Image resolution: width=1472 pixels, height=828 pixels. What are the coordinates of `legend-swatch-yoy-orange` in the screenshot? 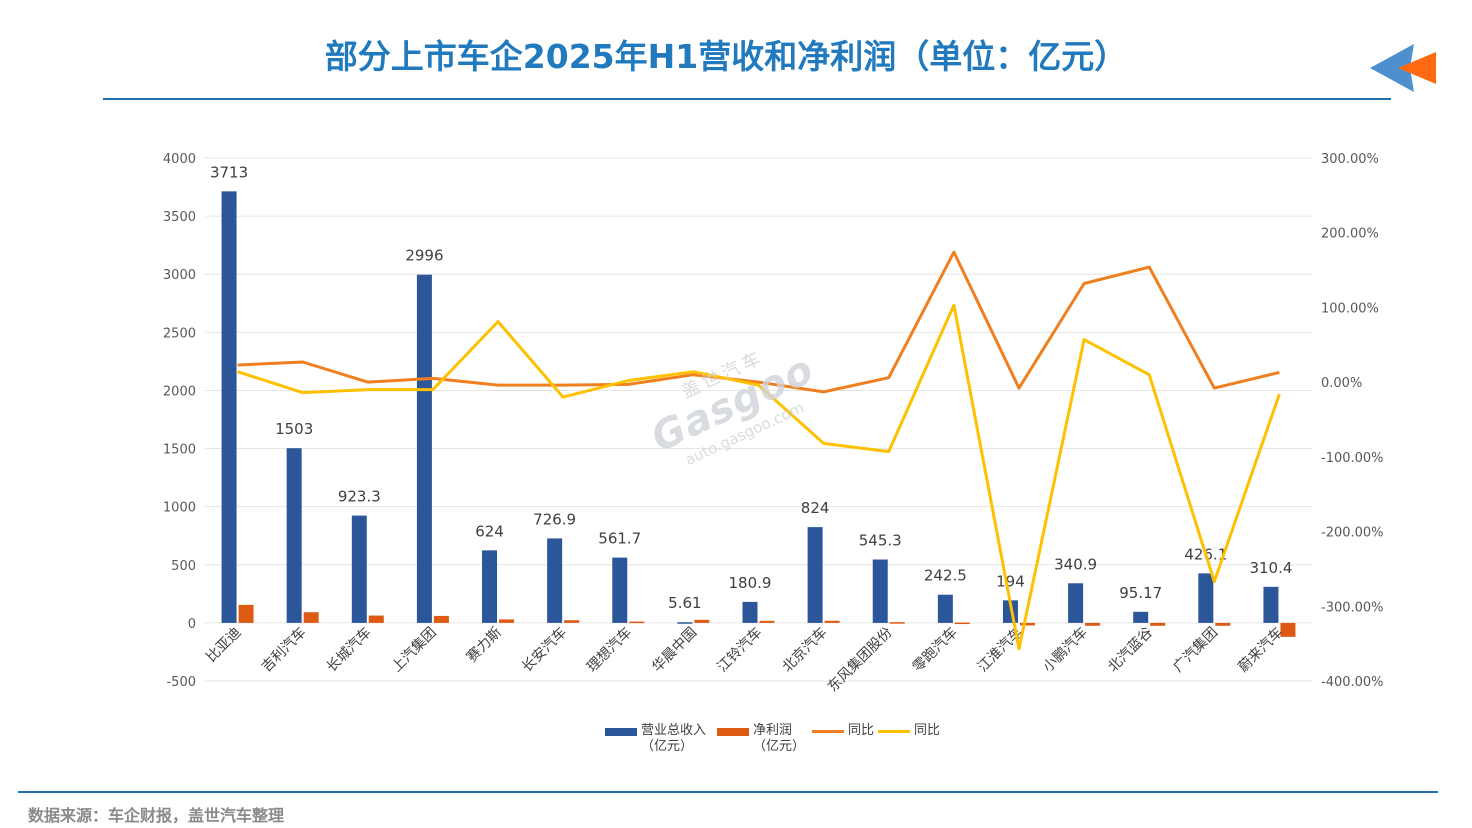 It's located at (828, 731).